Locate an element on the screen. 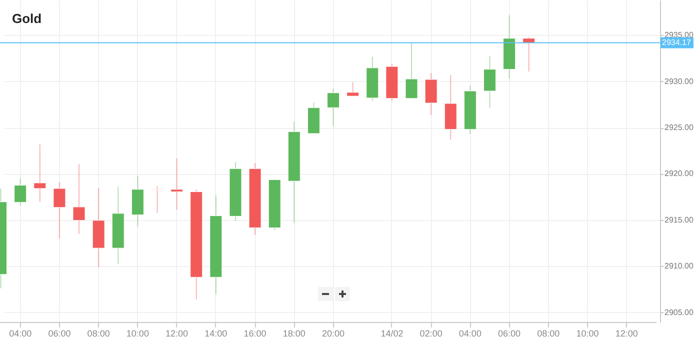  y-tick-label: 2930.00 is located at coordinates (679, 81).